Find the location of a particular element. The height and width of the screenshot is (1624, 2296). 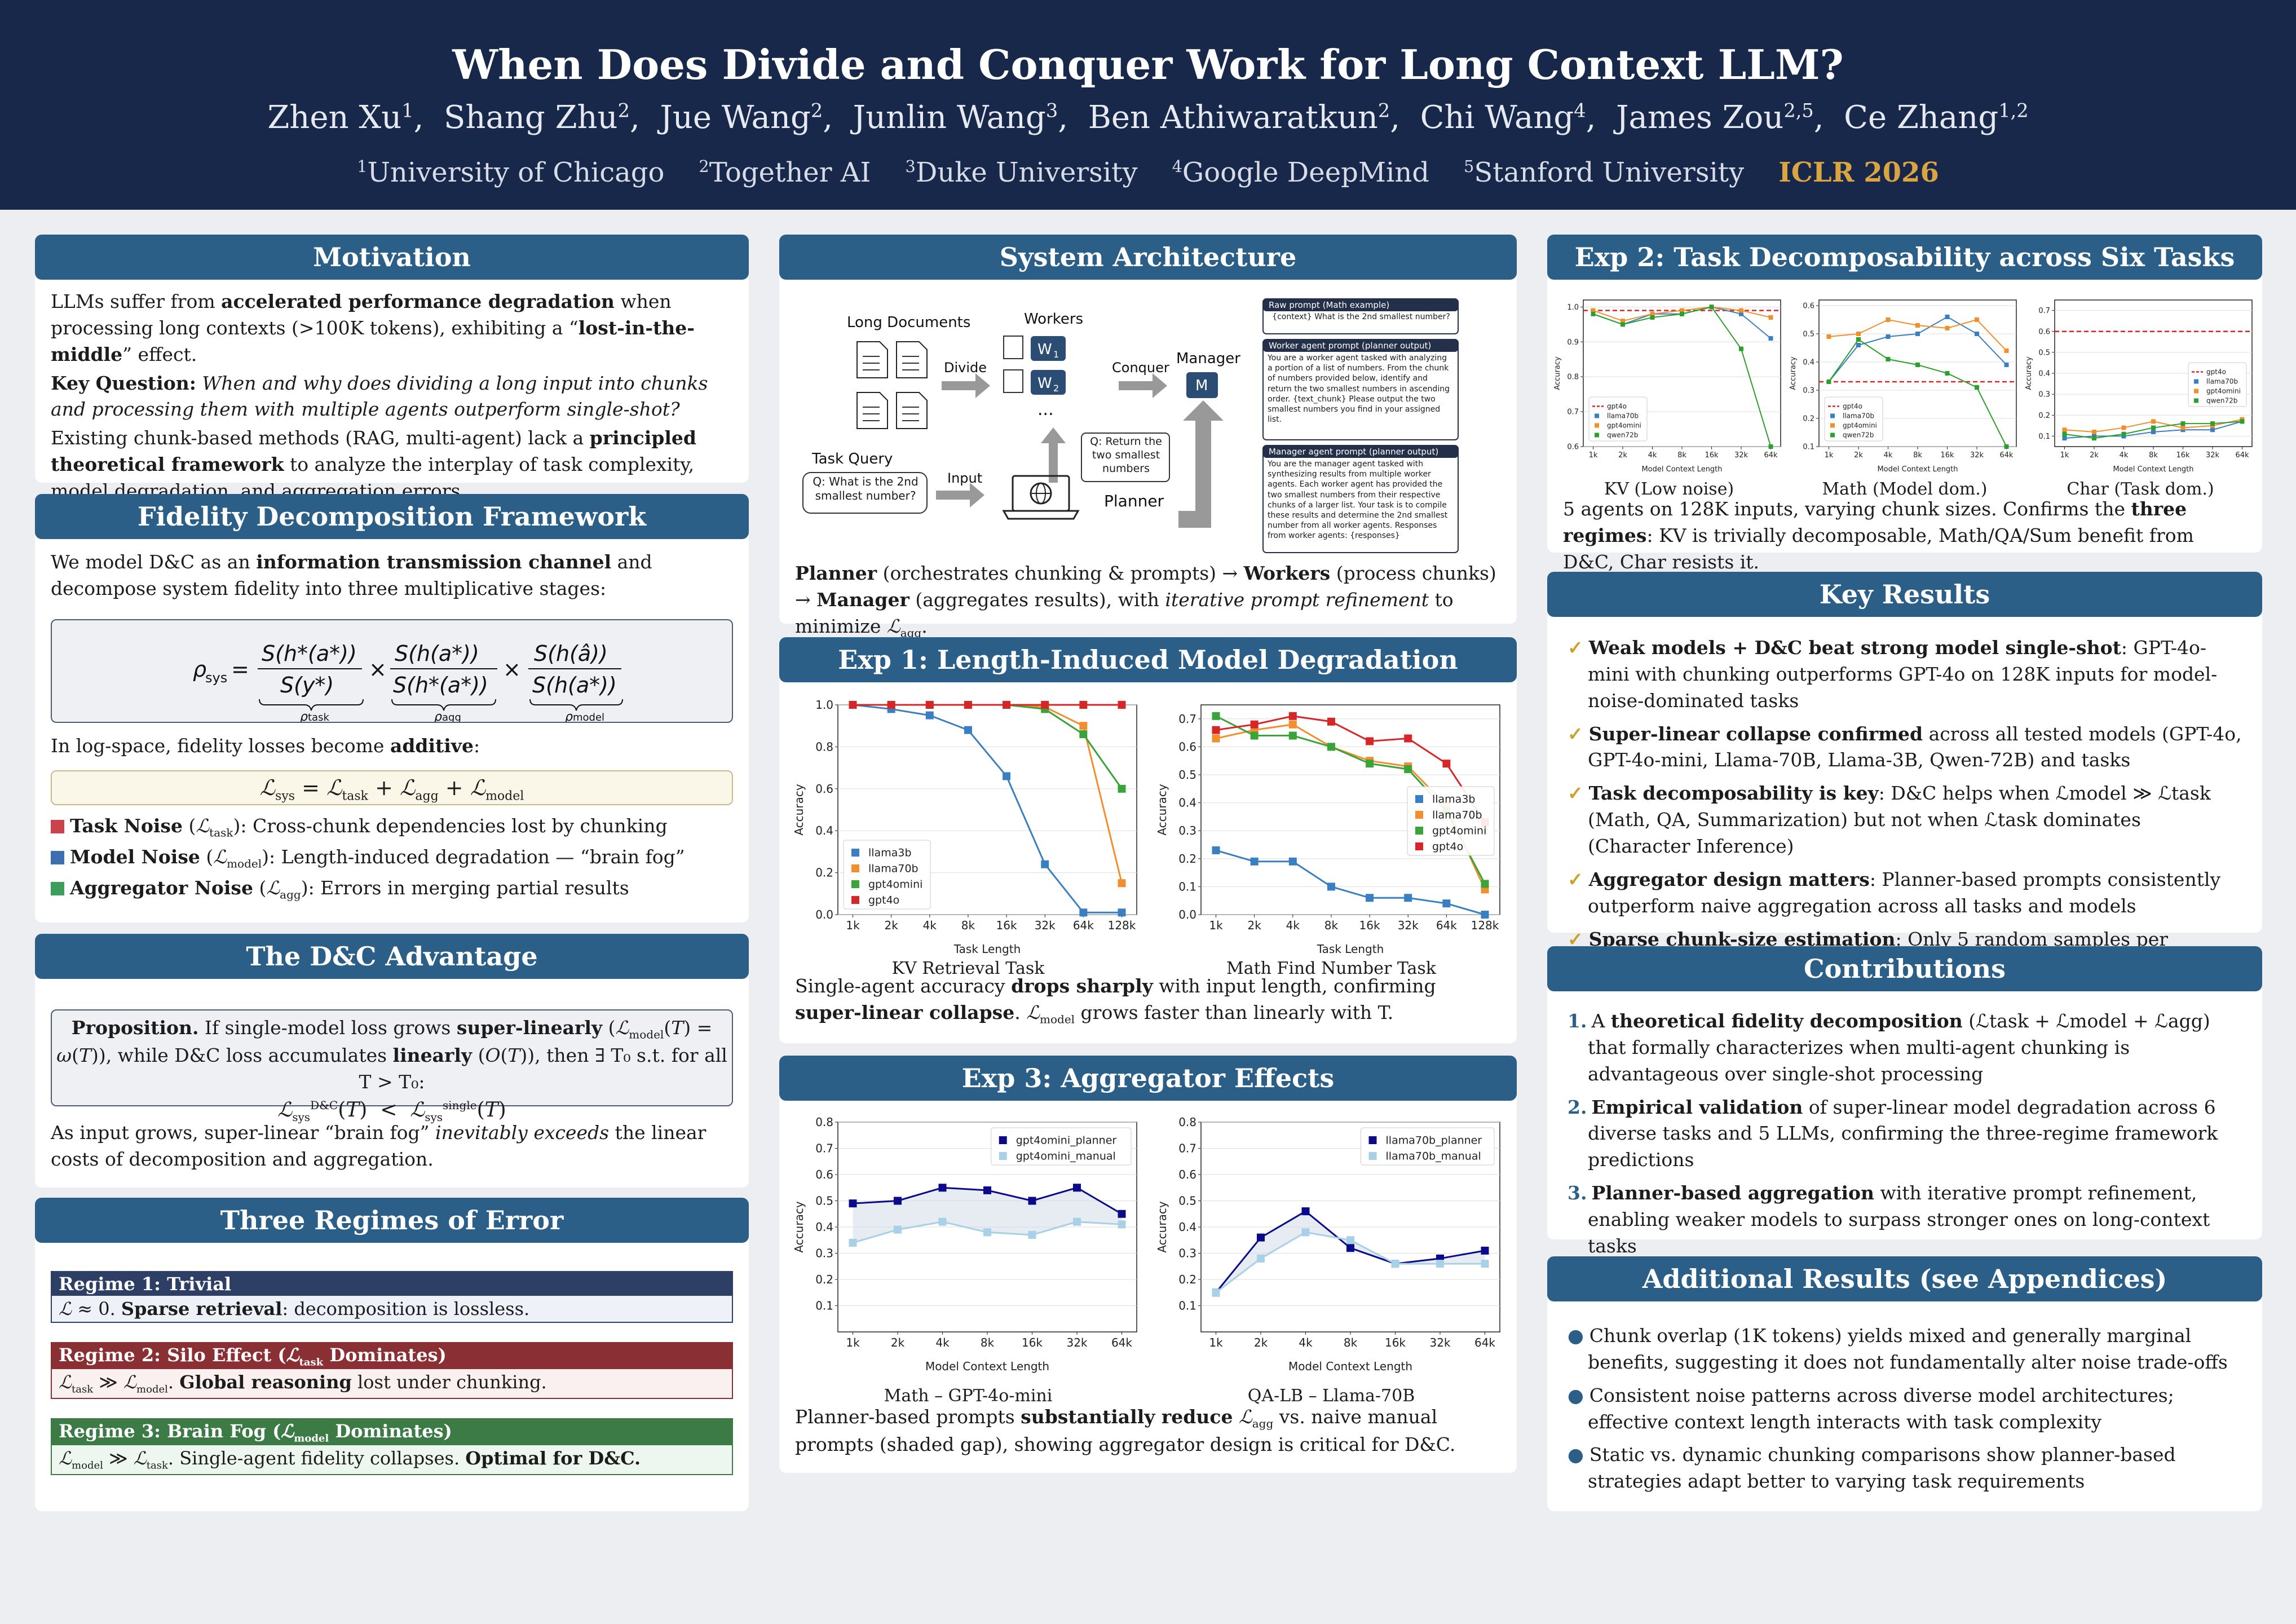

legend-label: qwen72b is located at coordinates (1623, 435).